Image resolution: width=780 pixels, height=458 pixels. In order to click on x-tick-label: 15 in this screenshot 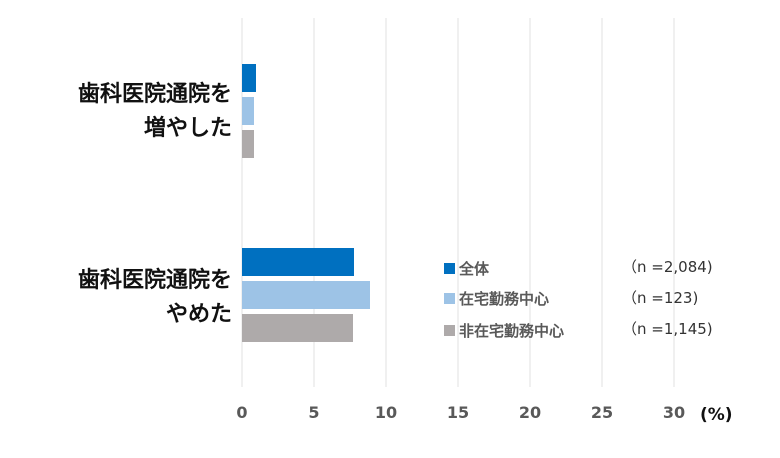, I will do `click(458, 412)`.